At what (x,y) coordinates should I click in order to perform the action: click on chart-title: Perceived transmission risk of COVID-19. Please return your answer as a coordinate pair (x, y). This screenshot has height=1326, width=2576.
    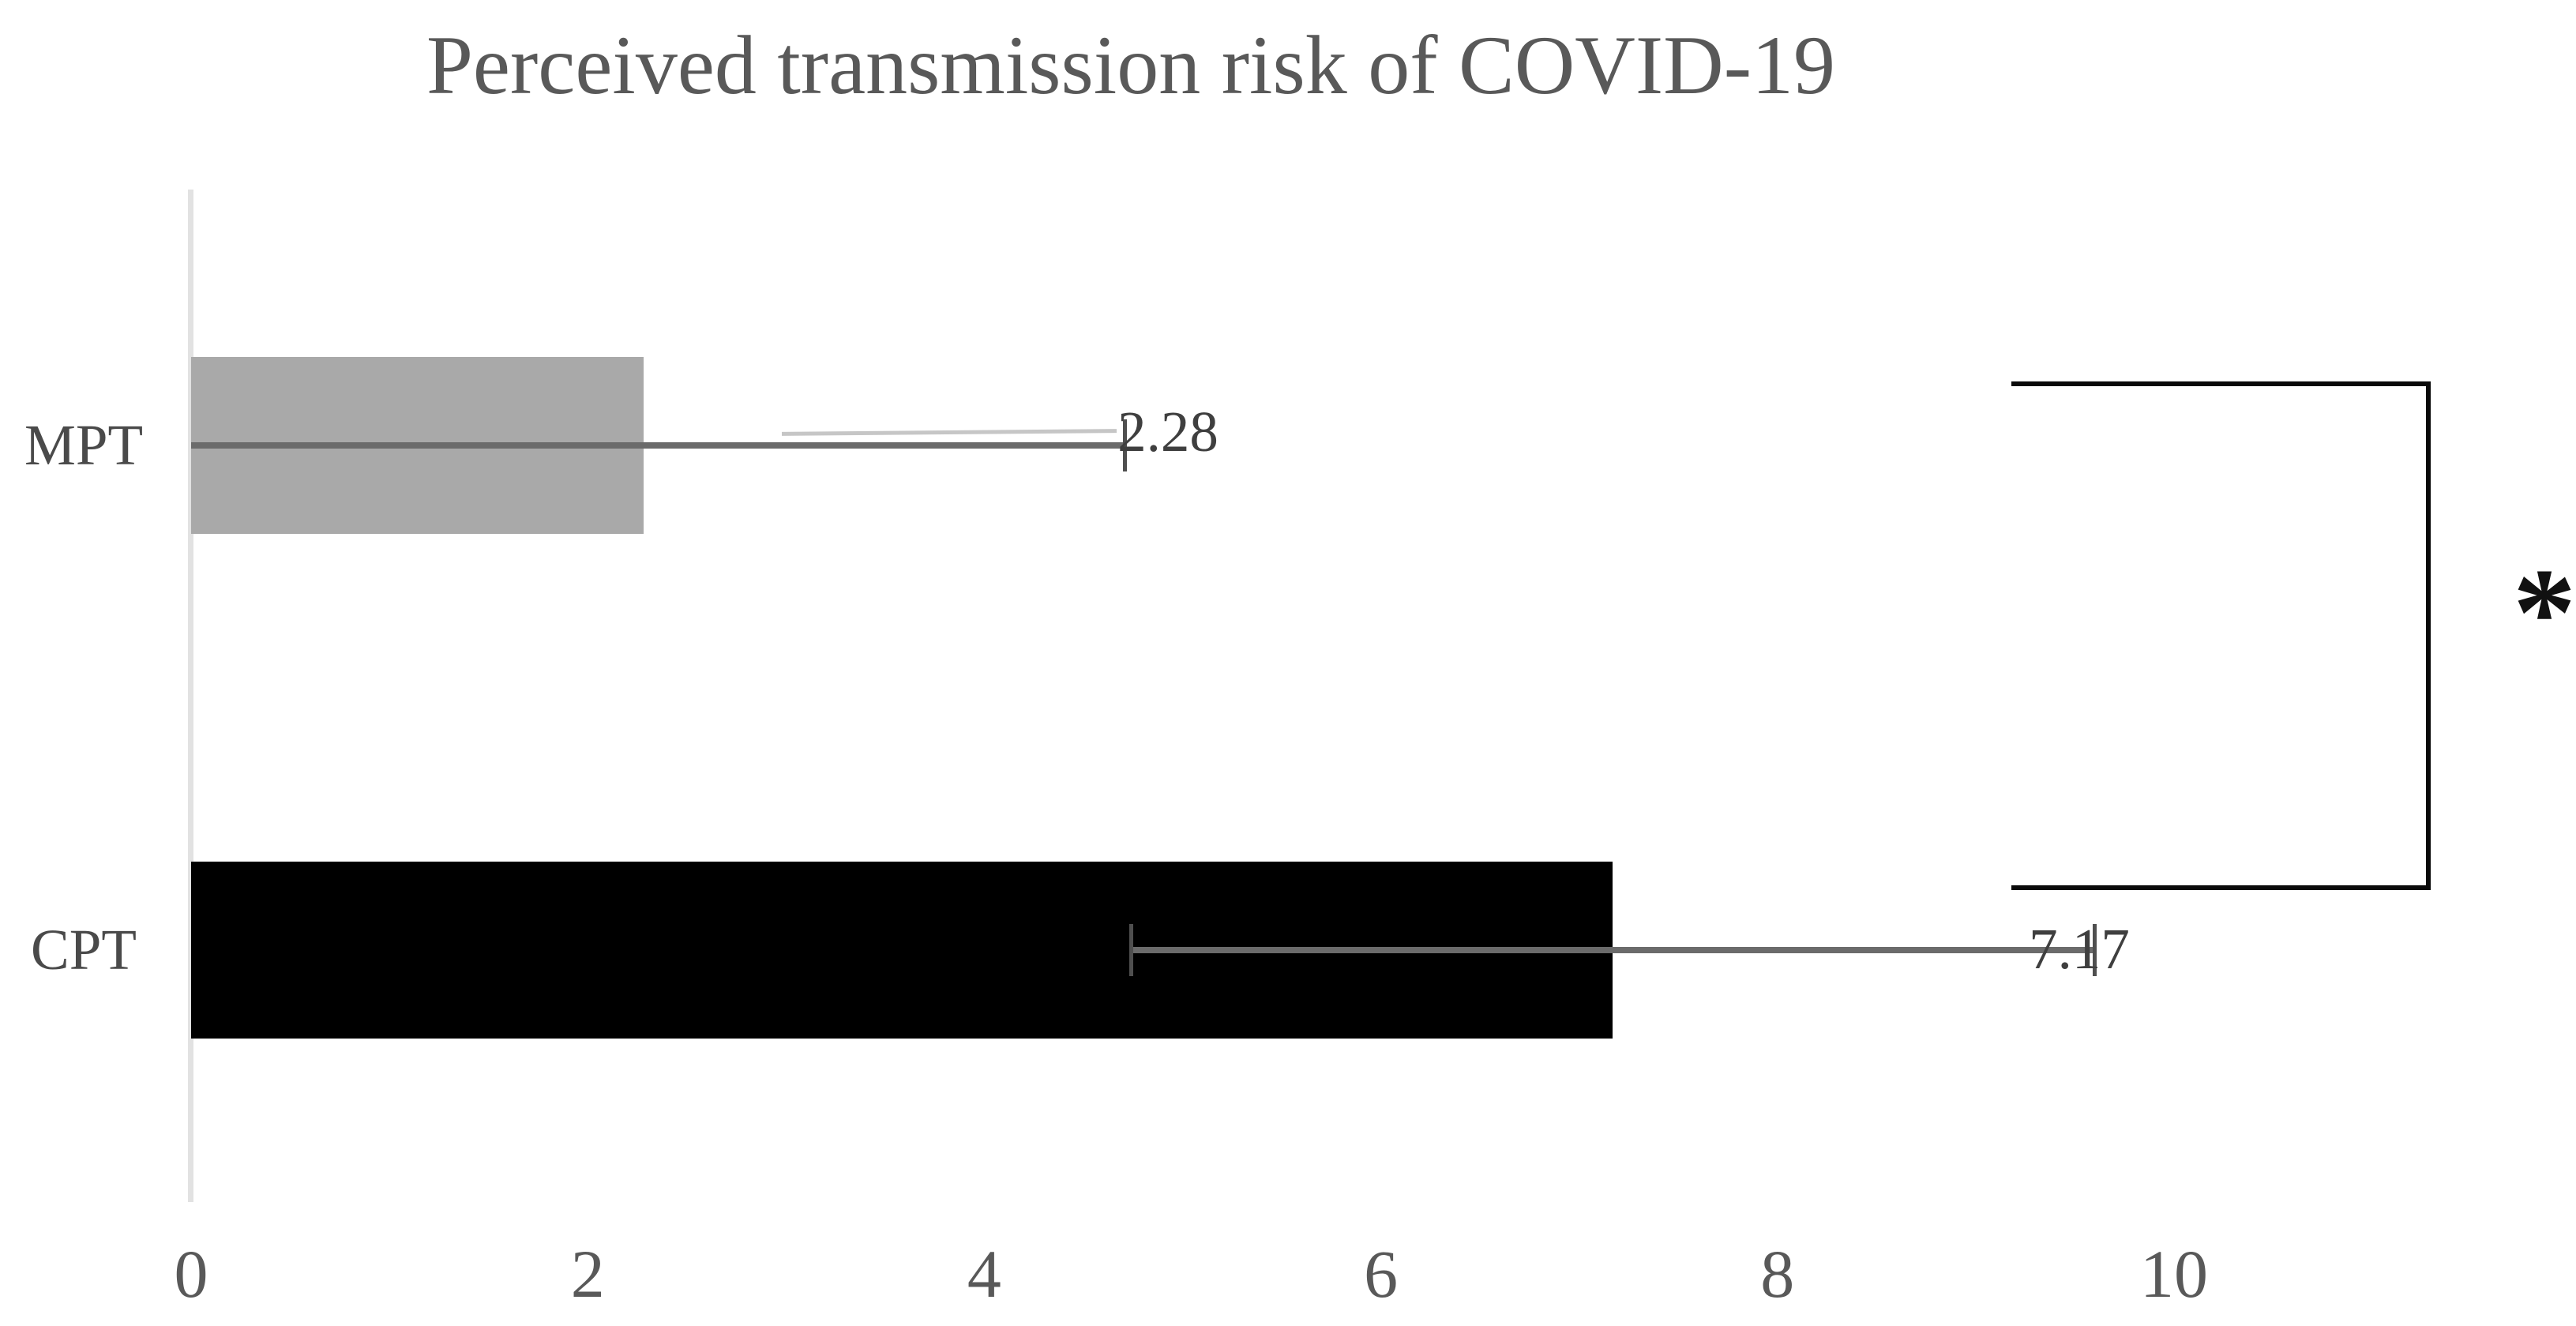
    Looking at the image, I should click on (1131, 65).